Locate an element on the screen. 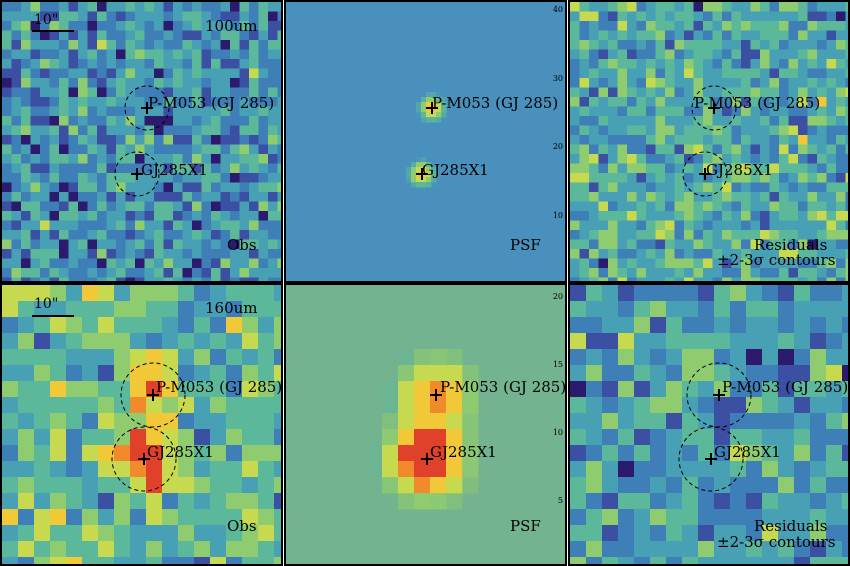 This screenshot has height=566, width=850. y-tick-label: 15 is located at coordinates (557, 364).